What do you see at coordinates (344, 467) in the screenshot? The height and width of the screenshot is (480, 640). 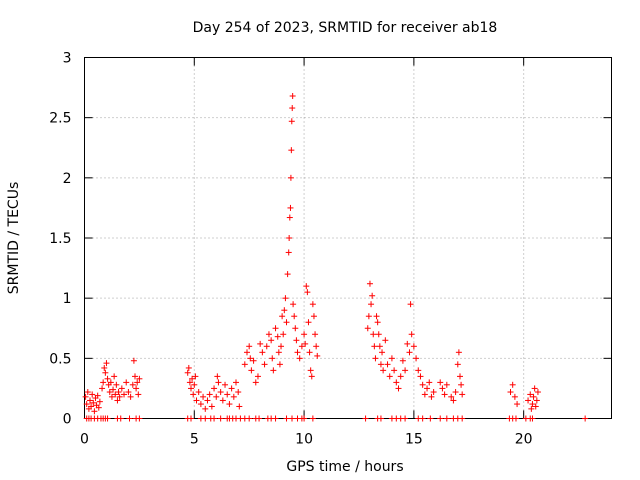 I see `x-axis-label: GPS time / hours` at bounding box center [344, 467].